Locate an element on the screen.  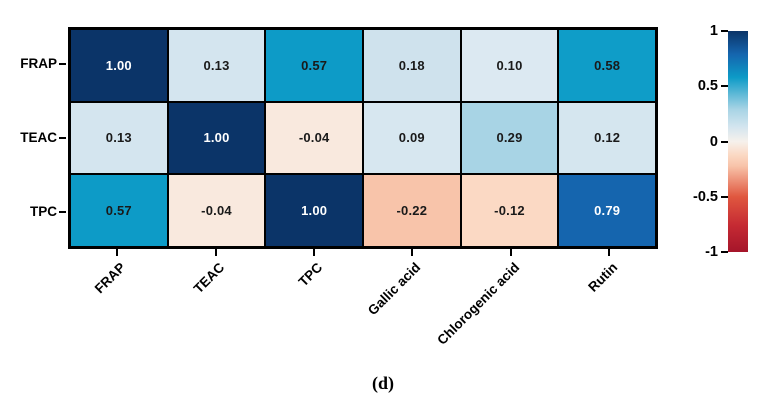
cell-value: 0.09 is located at coordinates (411, 138).